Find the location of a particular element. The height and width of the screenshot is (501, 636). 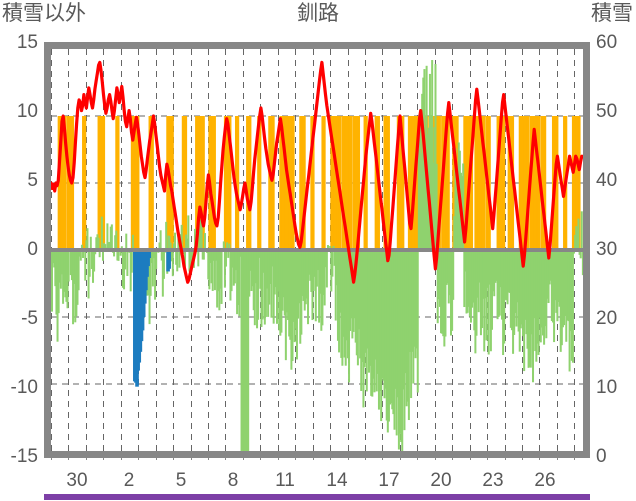

y2-tick-label: 10 is located at coordinates (607, 387).